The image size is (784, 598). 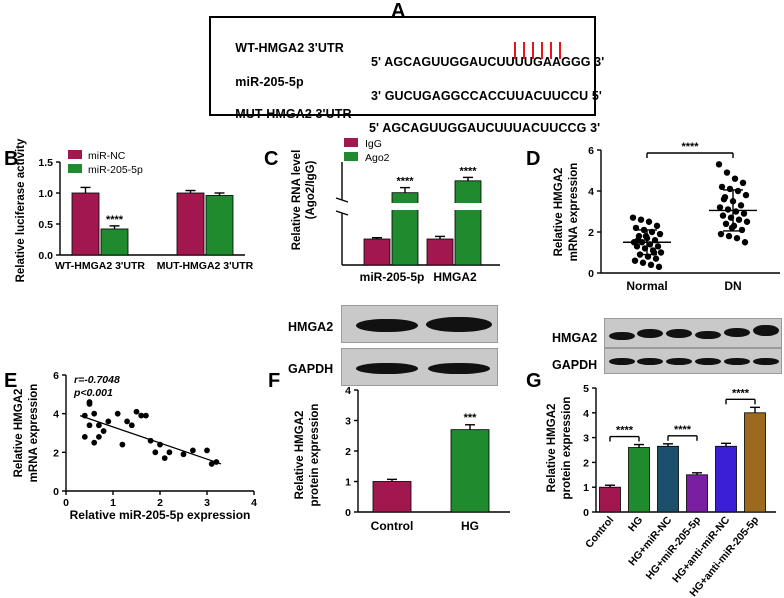 What do you see at coordinates (591, 192) in the screenshot?
I see `d-y-tick-label: 4` at bounding box center [591, 192].